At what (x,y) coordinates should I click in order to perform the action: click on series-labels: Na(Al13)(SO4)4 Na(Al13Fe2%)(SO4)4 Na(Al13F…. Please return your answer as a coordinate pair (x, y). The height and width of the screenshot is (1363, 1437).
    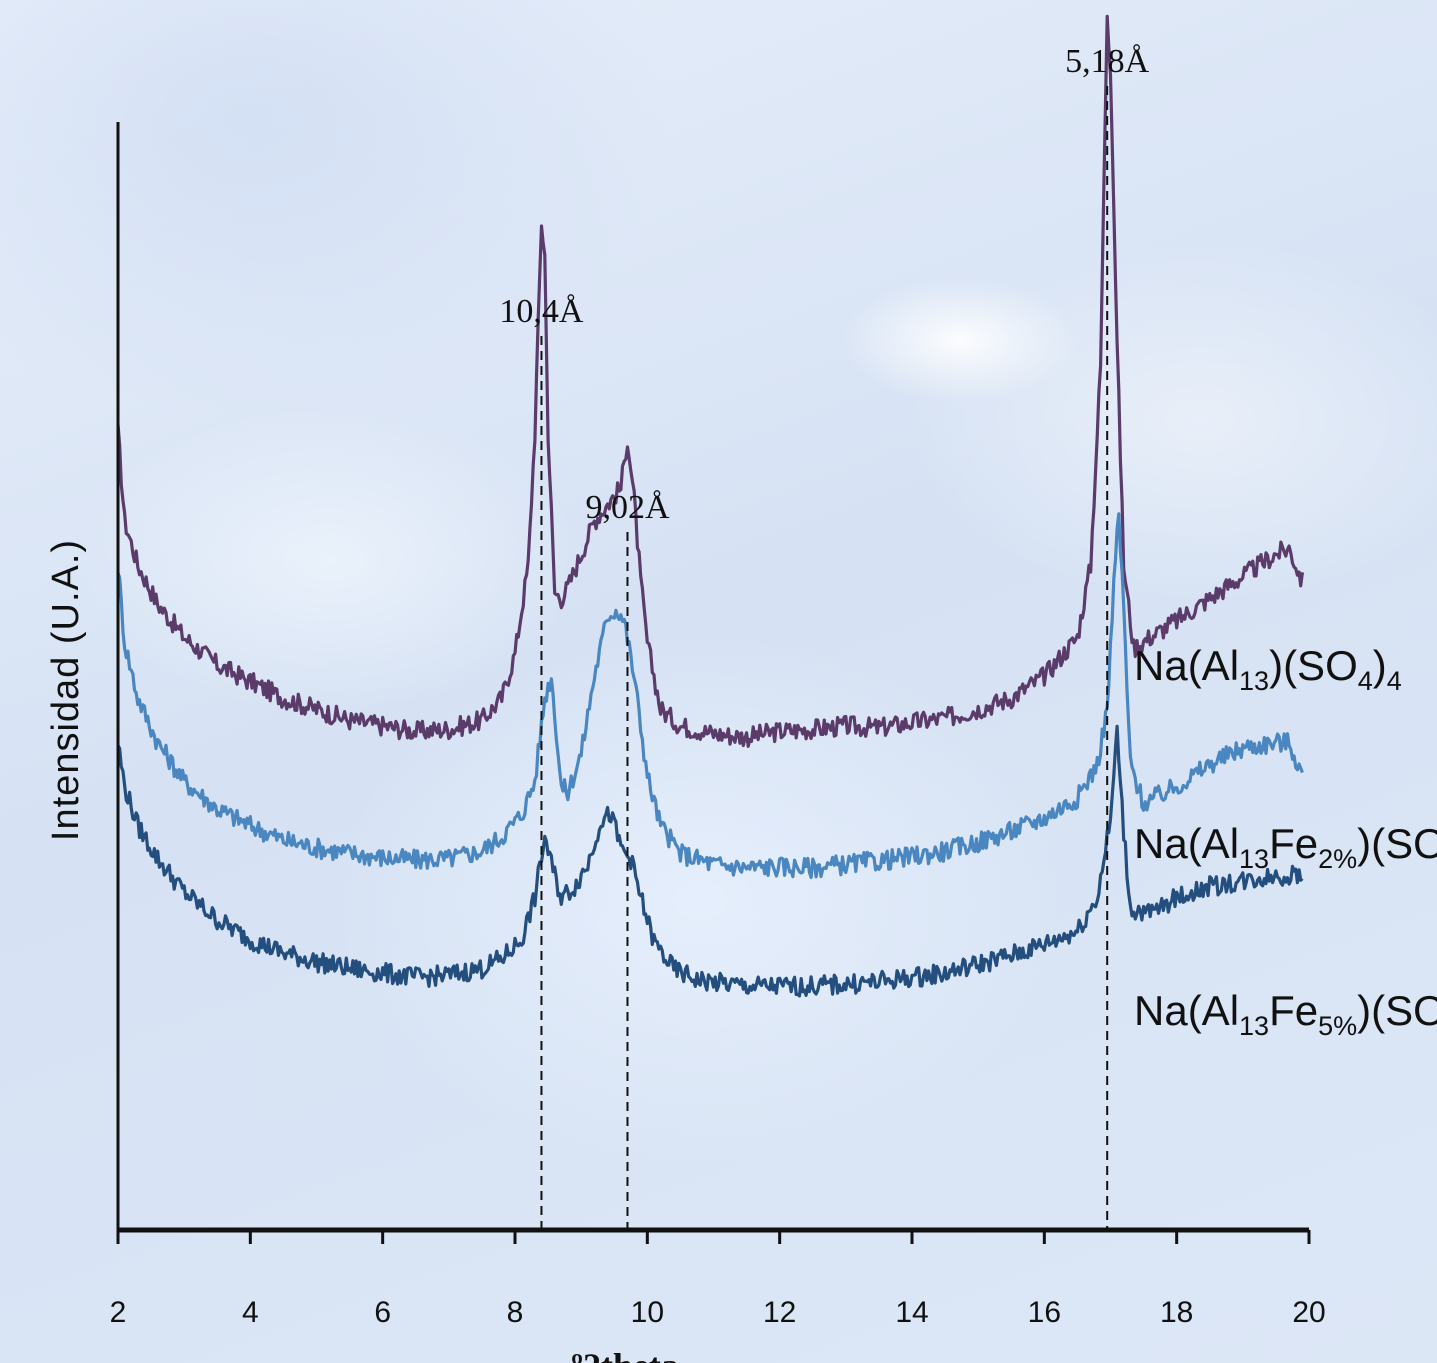
    Looking at the image, I should click on (1285, 841).